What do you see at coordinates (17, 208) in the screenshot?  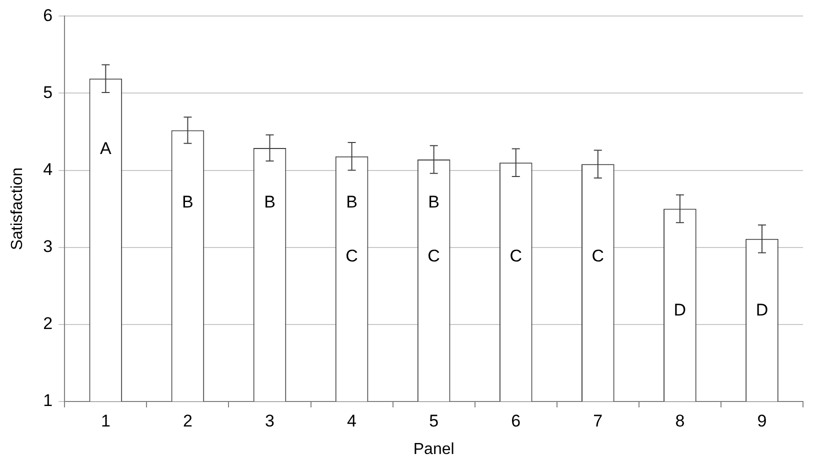 I see `y-axis-title: Satisfaction` at bounding box center [17, 208].